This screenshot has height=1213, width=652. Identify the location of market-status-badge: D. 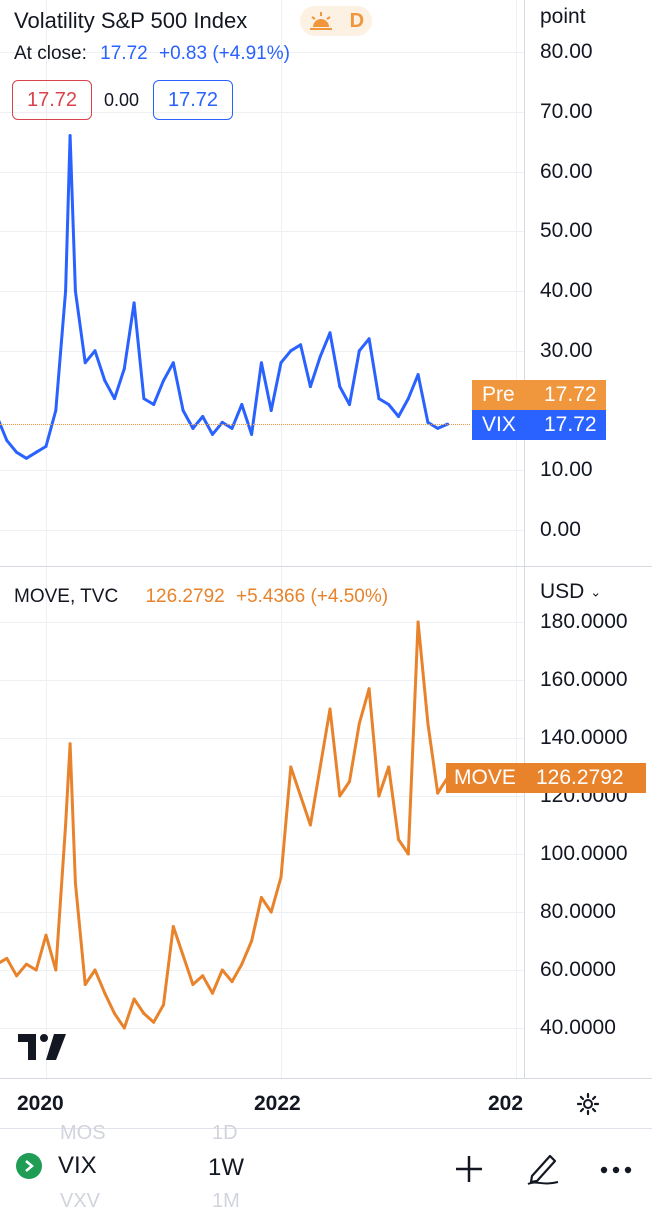
(336, 21).